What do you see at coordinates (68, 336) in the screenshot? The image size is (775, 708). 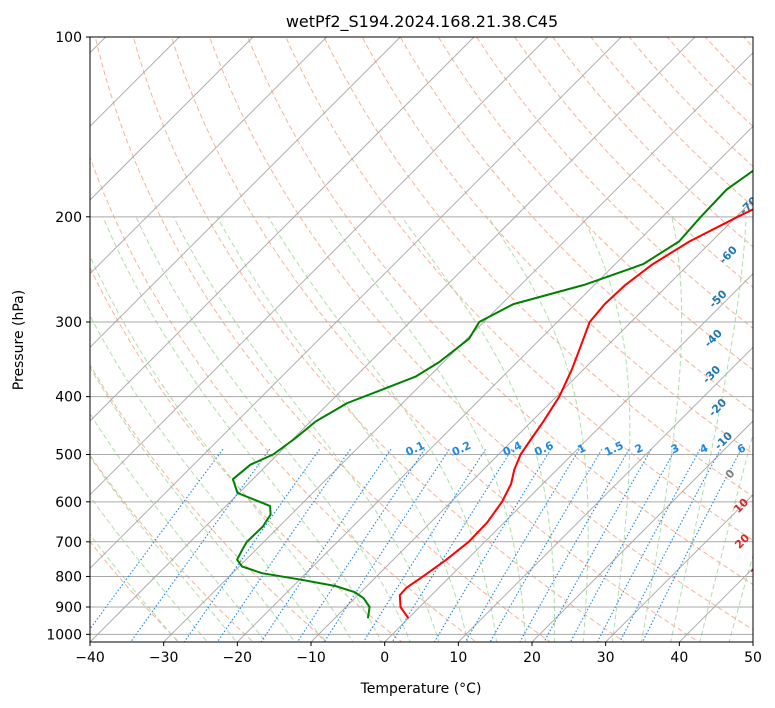 I see `y-axis-ticks: 100 200 300 400 500 600 700 800 900 1000` at bounding box center [68, 336].